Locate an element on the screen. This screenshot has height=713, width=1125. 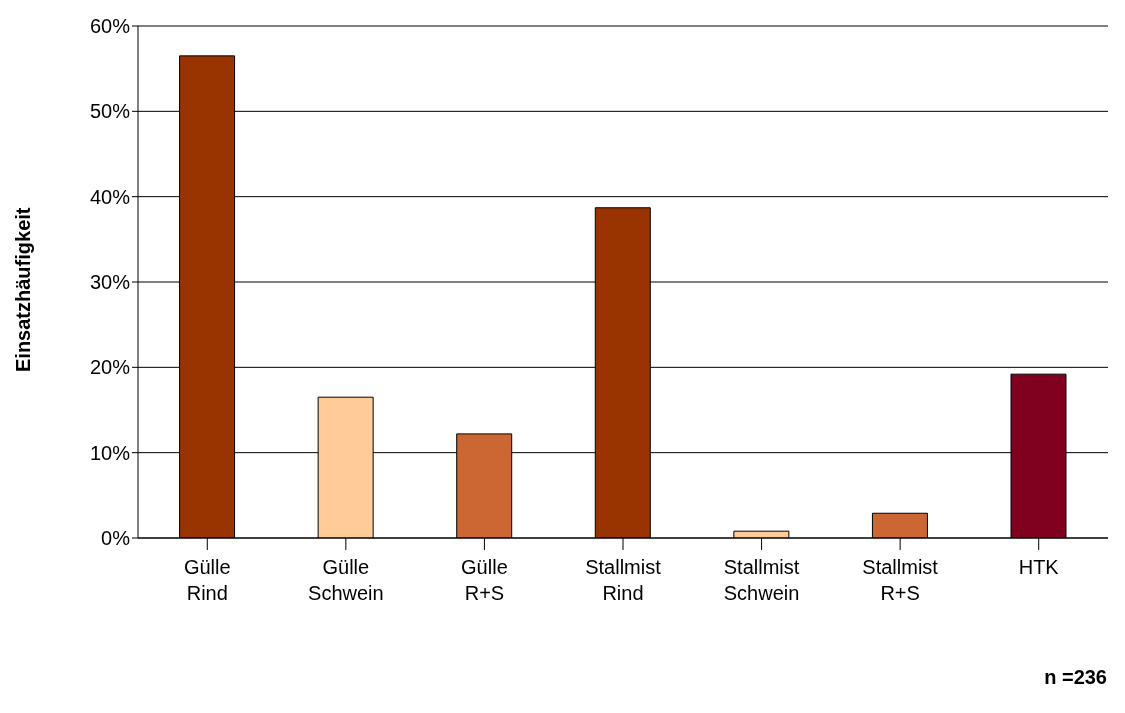
y-tick-label: 10% is located at coordinates (110, 452).